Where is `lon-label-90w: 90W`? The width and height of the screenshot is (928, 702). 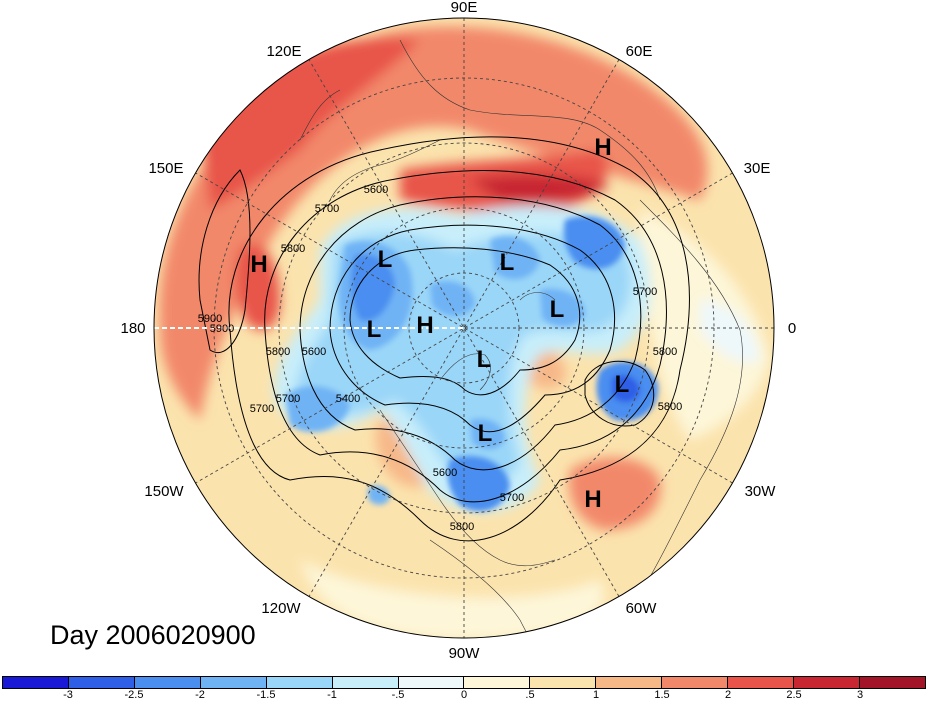
lon-label-90w: 90W is located at coordinates (465, 653).